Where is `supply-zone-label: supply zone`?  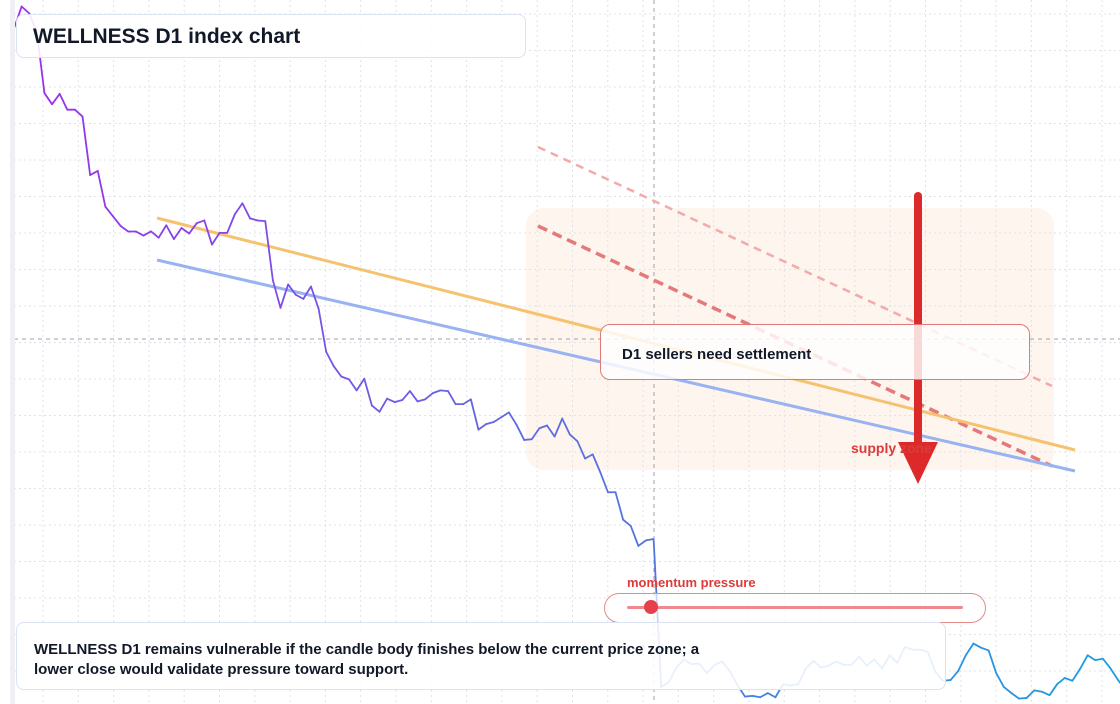 supply-zone-label: supply zone is located at coordinates (891, 448).